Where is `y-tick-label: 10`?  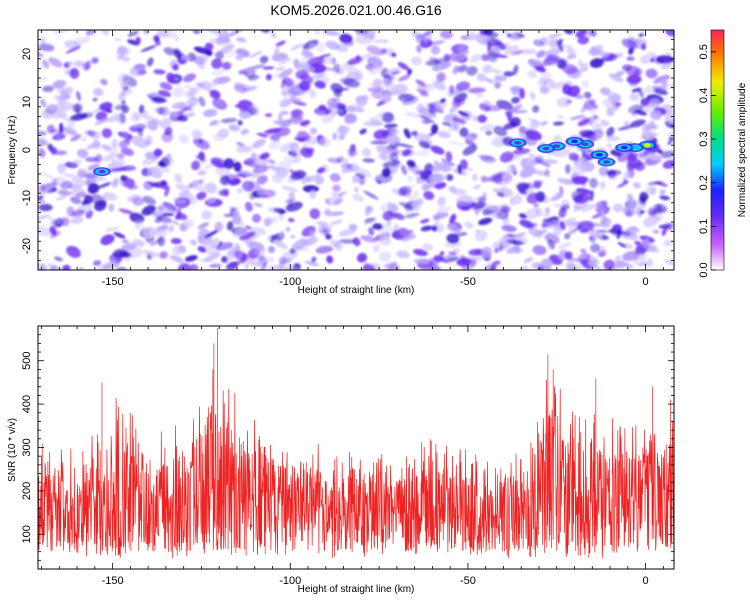 y-tick-label: 10 is located at coordinates (27, 102).